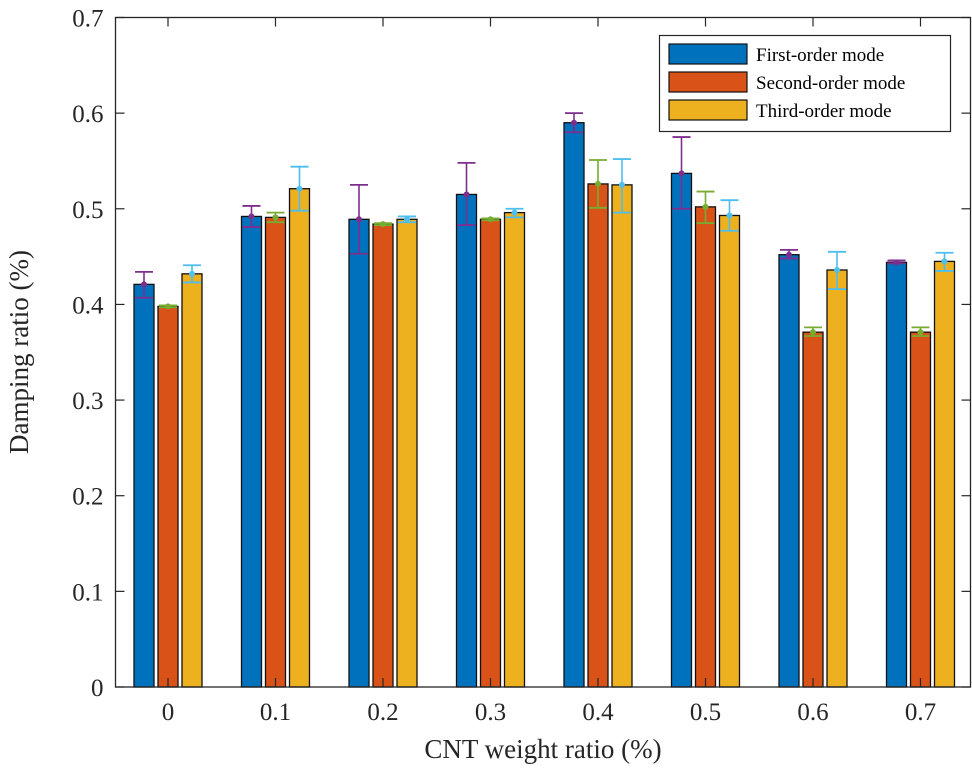 The width and height of the screenshot is (972, 770). Describe the element at coordinates (681, 430) in the screenshot. I see `bar-1-0.5` at that location.